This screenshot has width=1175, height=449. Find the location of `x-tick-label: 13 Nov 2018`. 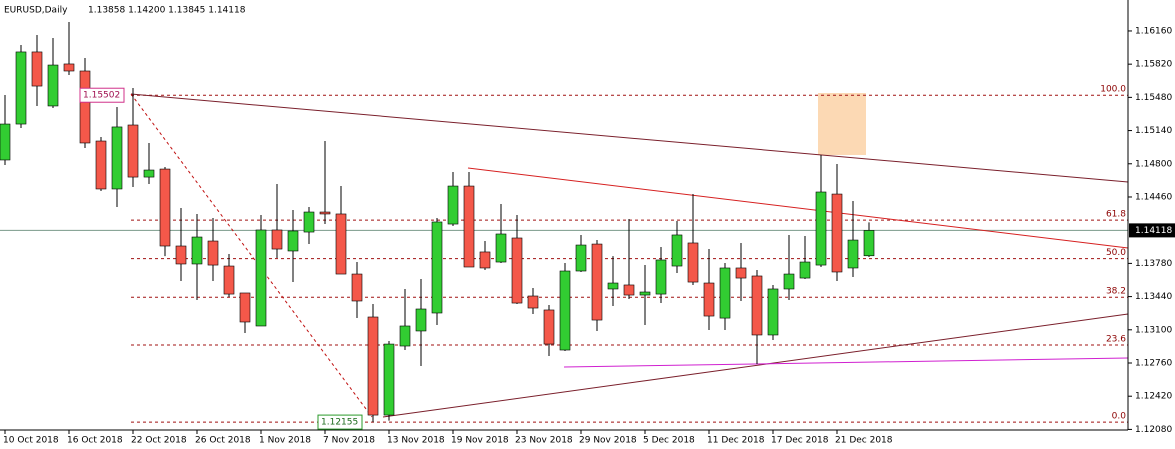

x-tick-label: 13 Nov 2018 is located at coordinates (416, 441).